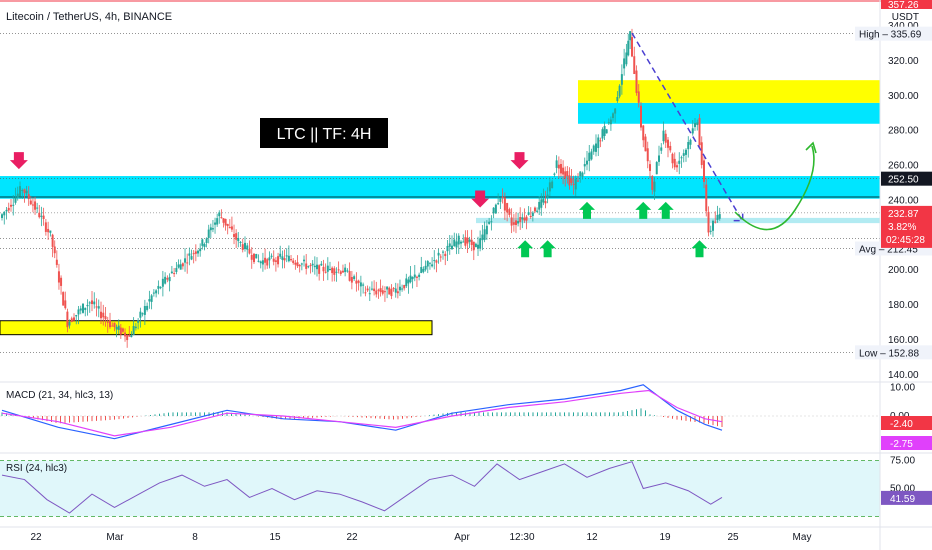 Image resolution: width=932 pixels, height=550 pixels. What do you see at coordinates (906, 226) in the screenshot?
I see `last-price-bg` at bounding box center [906, 226].